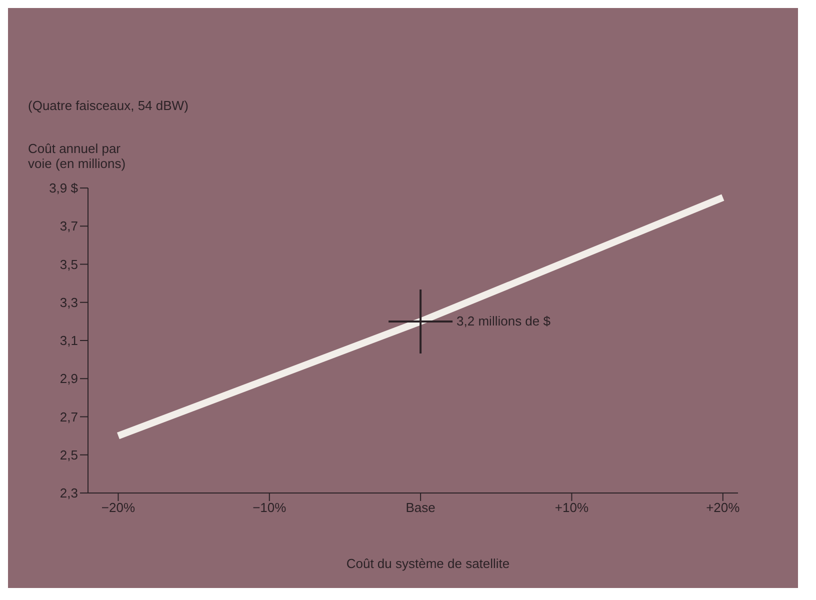 The width and height of the screenshot is (816, 600). I want to click on y-tick-label: 2,9, so click(69, 378).